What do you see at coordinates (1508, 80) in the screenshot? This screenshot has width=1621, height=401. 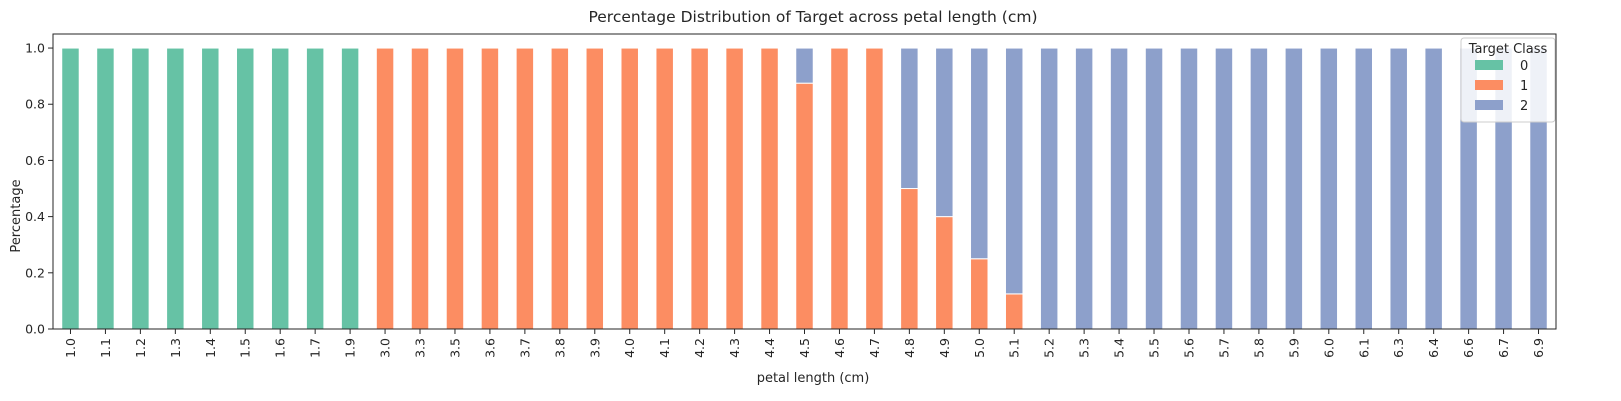 I see `legend: Target Class 0 1 2` at bounding box center [1508, 80].